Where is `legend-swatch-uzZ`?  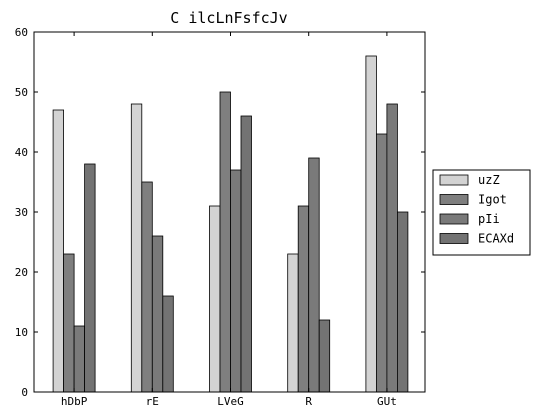
legend-swatch-uzZ is located at coordinates (454, 180).